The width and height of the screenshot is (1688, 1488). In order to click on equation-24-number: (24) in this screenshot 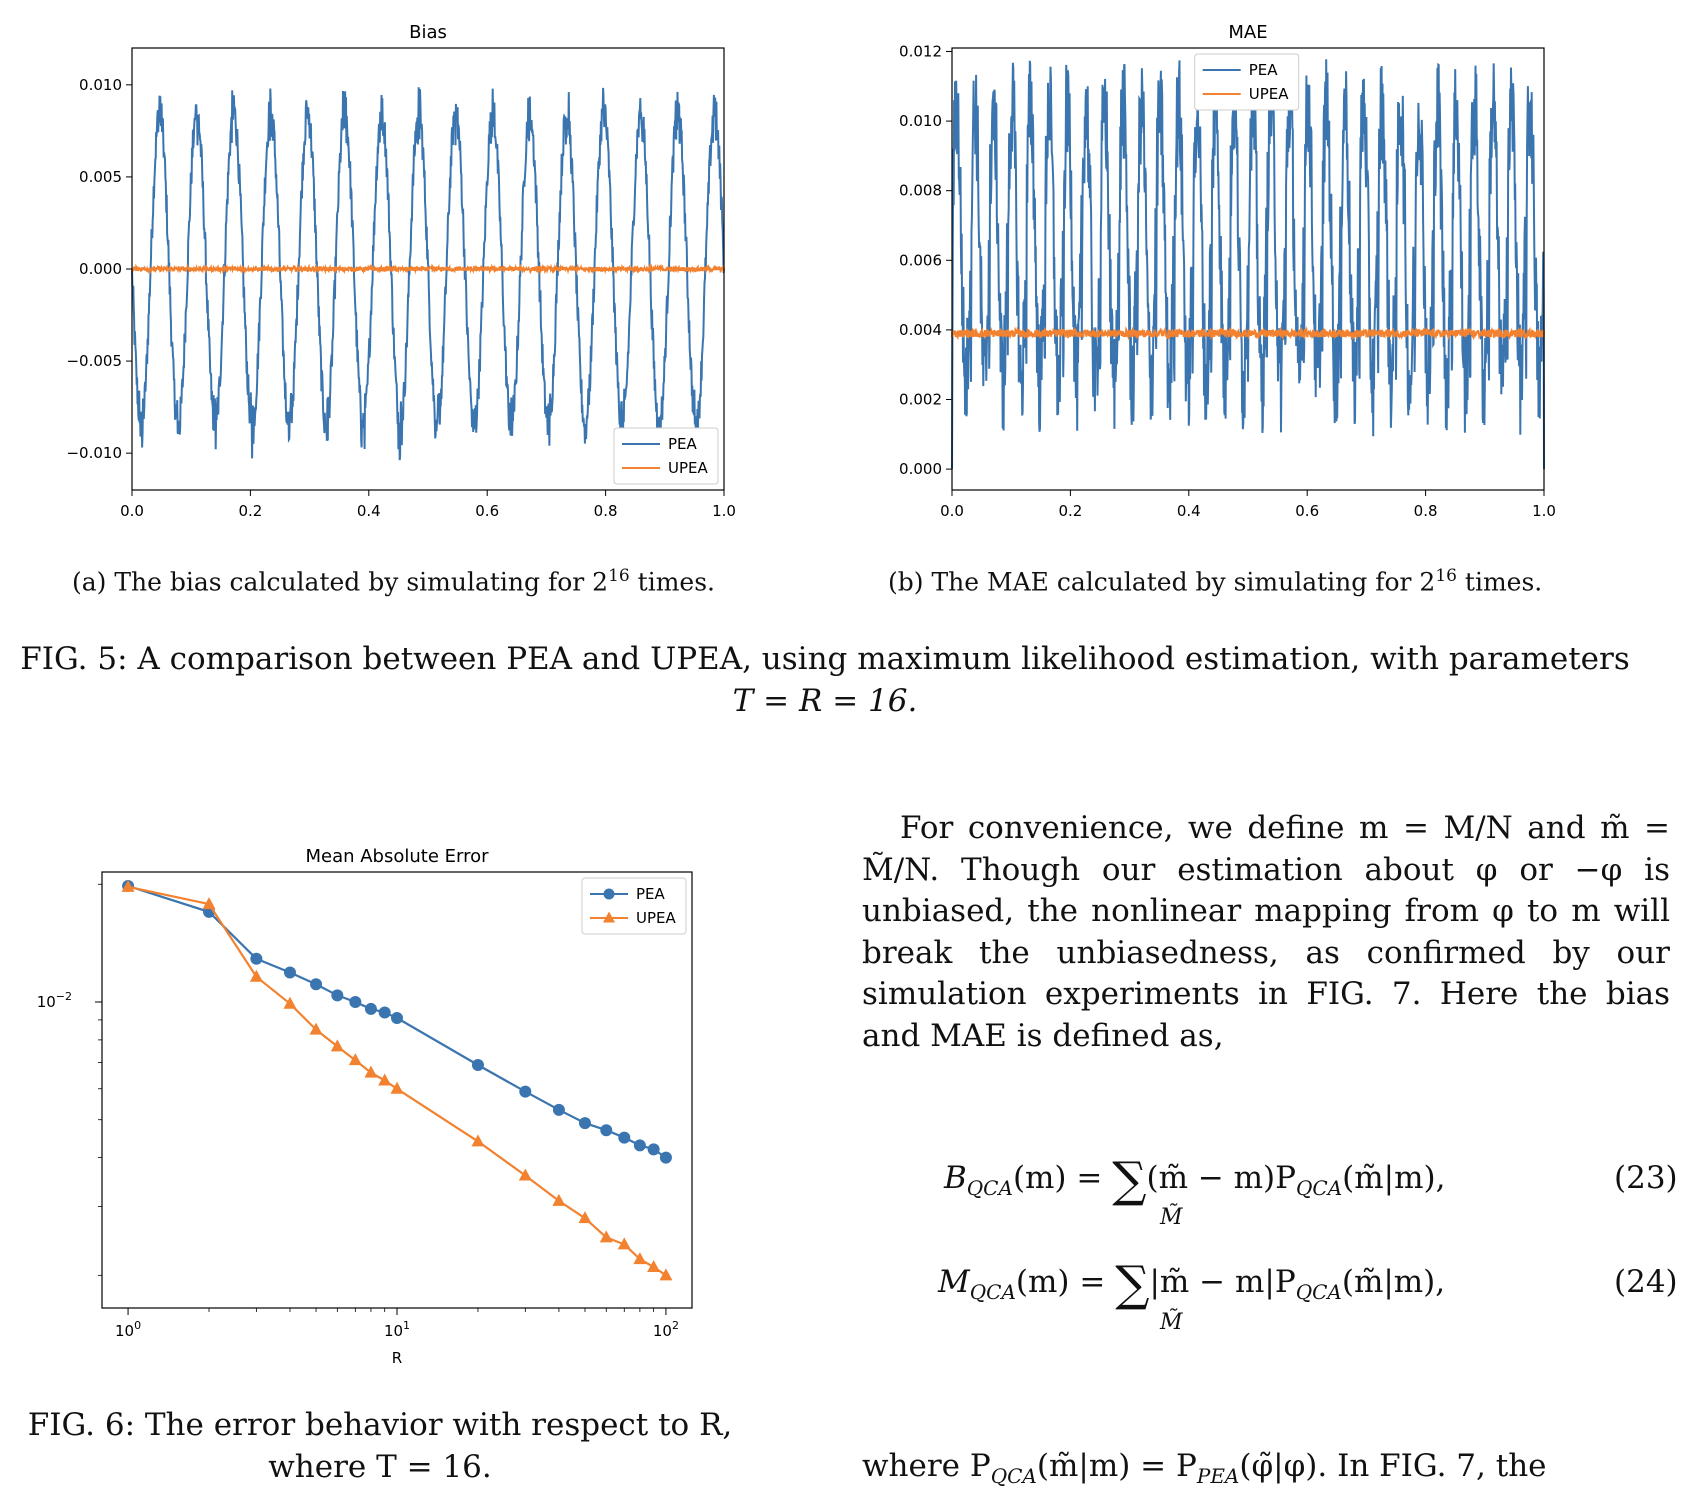, I will do `click(1646, 1282)`.